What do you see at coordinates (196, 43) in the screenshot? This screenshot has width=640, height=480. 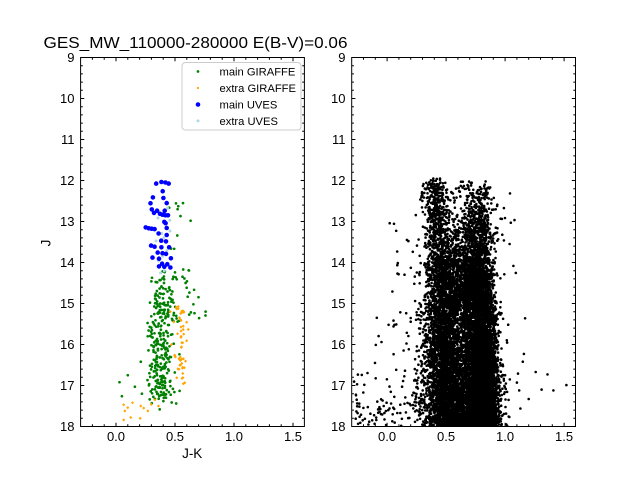 I see `svg-text:GES_MW_110000-280000 E(B-V)=0.: GES_MW_110000-280000 E(B-V)=0.06` at bounding box center [196, 43].